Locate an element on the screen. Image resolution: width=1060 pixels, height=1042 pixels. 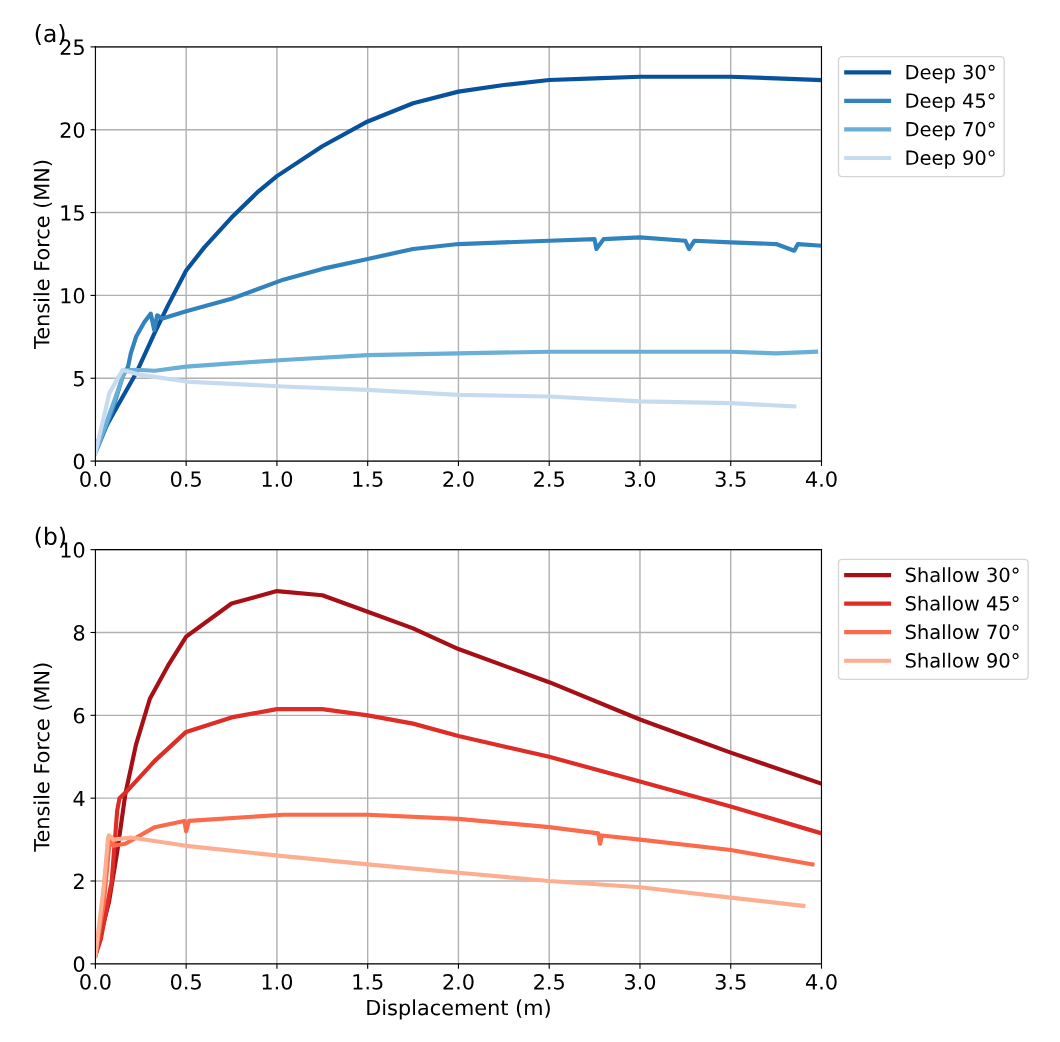
y-tick-label: 15 is located at coordinates (72, 213).